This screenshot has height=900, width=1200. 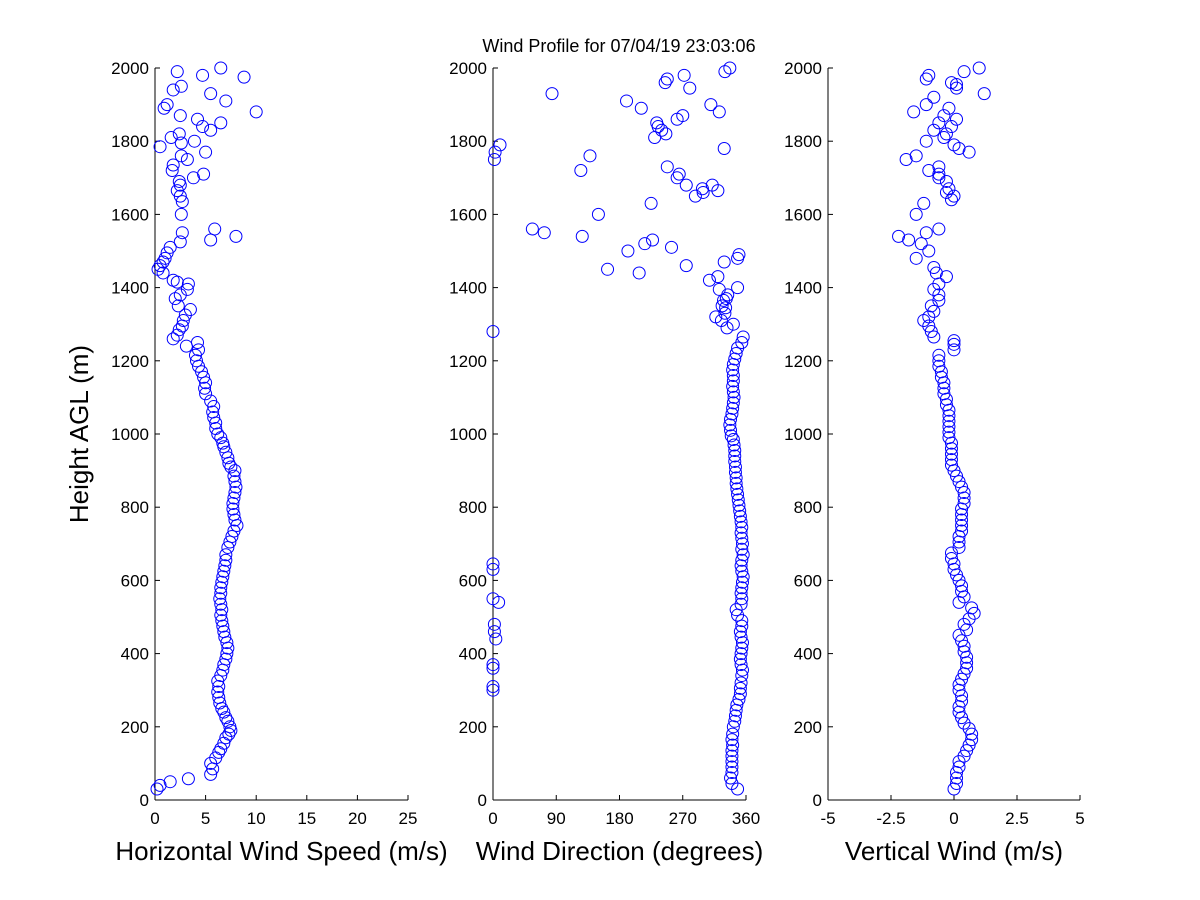 I want to click on speed-y-tick-label: 200, so click(x=135, y=727).